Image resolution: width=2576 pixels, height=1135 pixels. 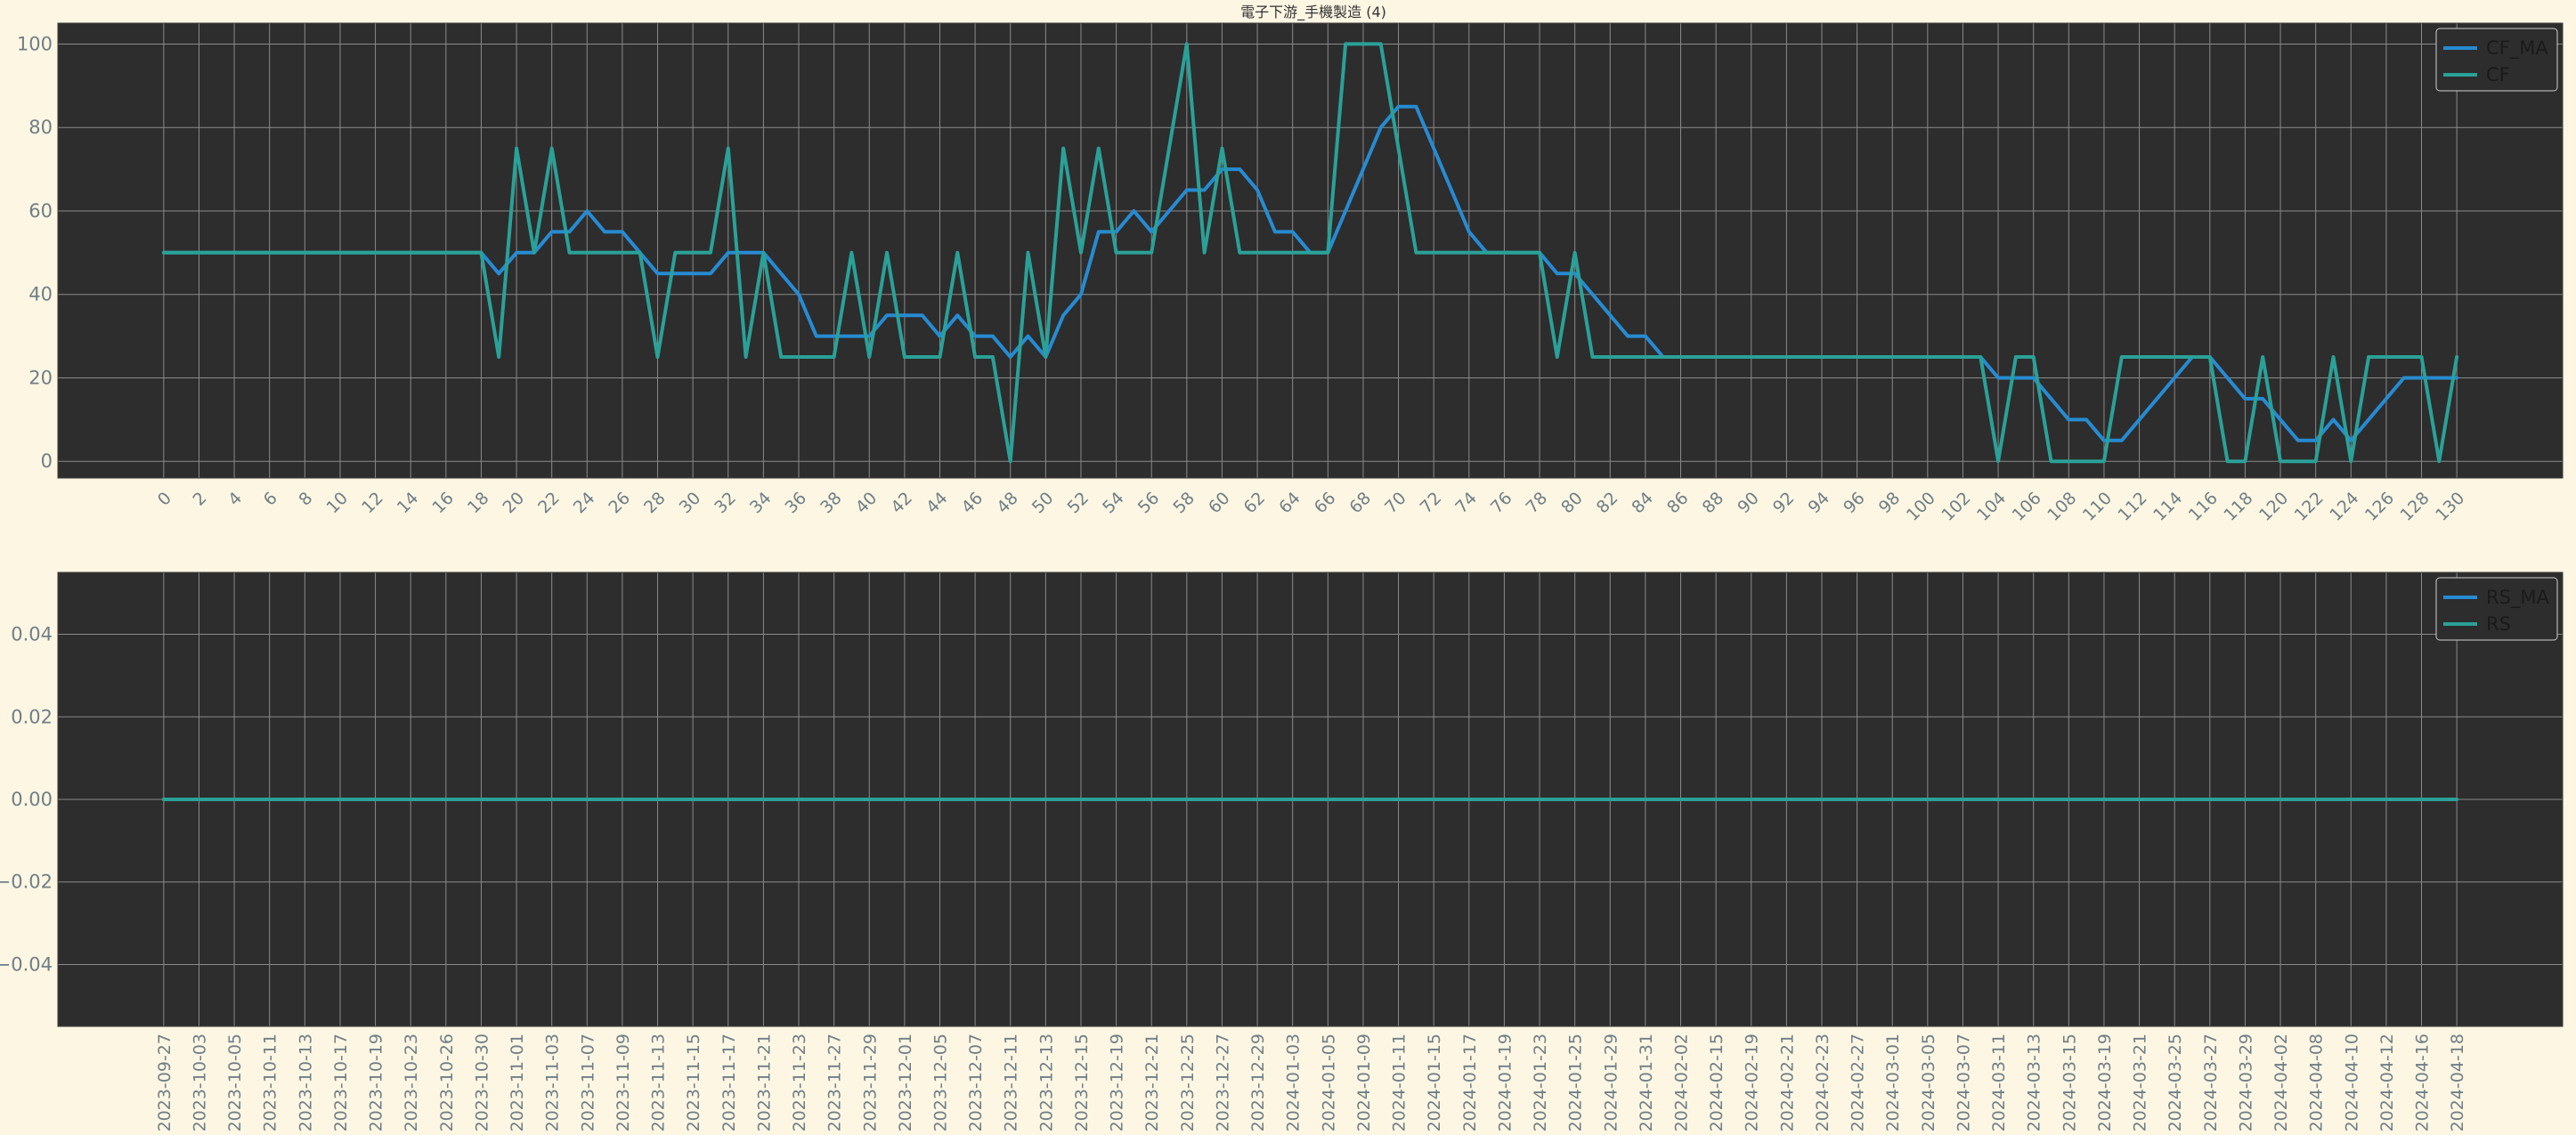 What do you see at coordinates (2175, 1082) in the screenshot?
I see `x-tick-label: 2024-03-25` at bounding box center [2175, 1082].